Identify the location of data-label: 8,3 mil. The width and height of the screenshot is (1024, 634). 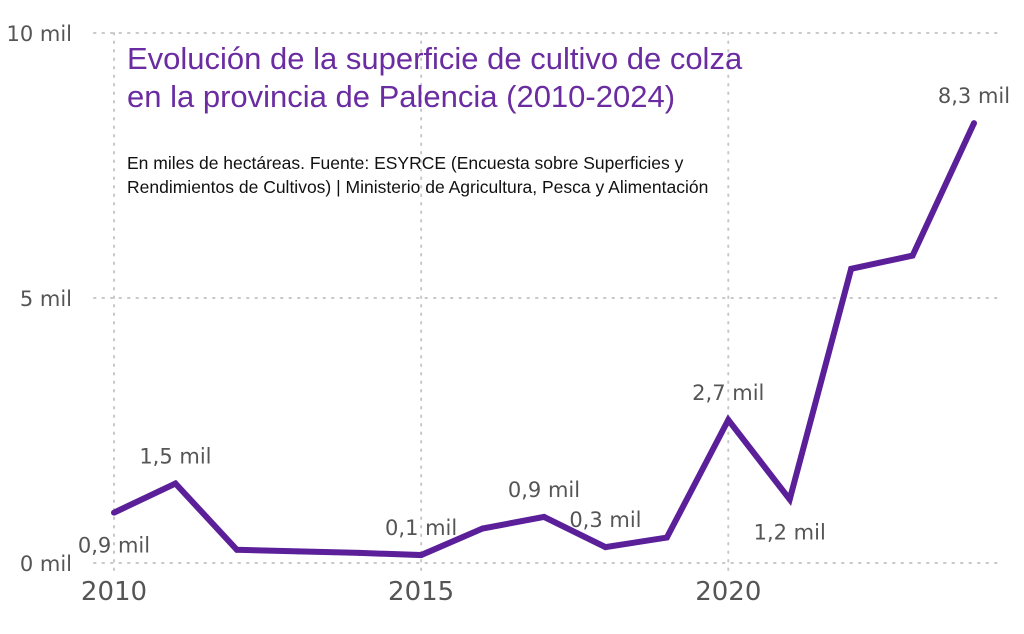
(974, 96).